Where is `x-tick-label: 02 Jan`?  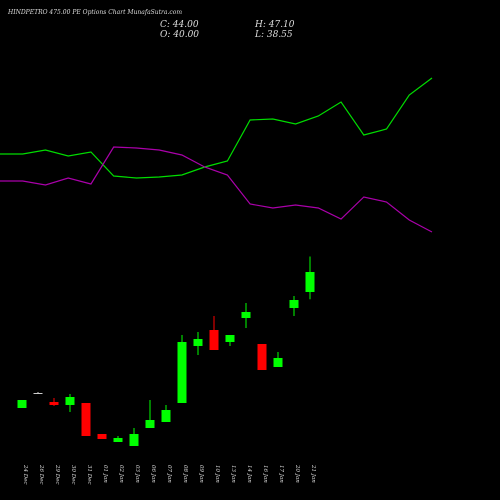 x-tick-label: 02 Jan is located at coordinates (121, 474).